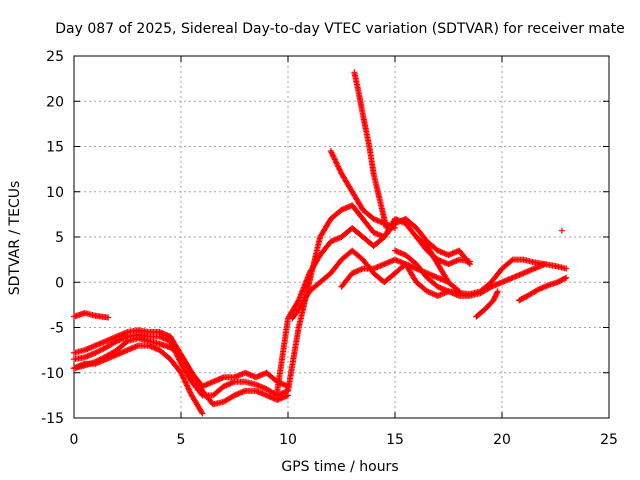 This screenshot has height=480, width=640. I want to click on y-tick-label: -10, so click(52, 374).